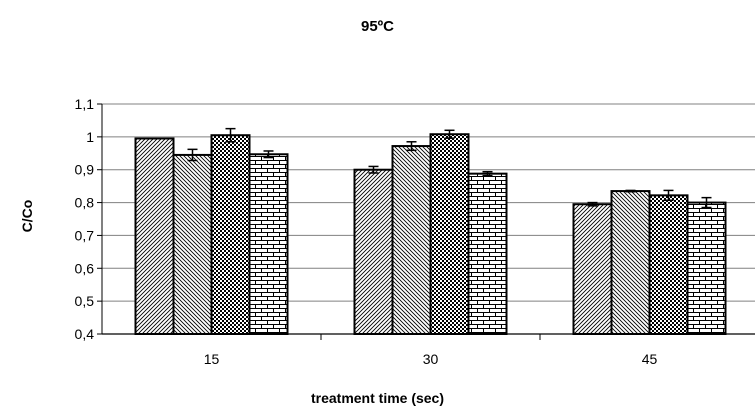  I want to click on x-tick-label: 30, so click(431, 359).